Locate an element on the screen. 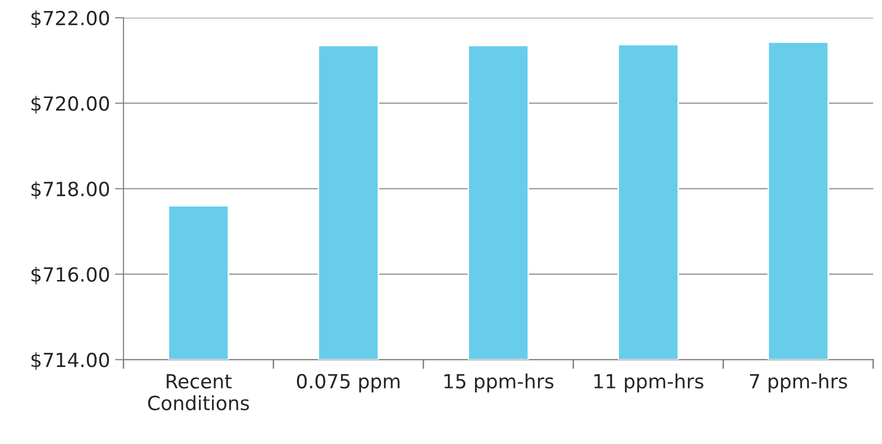 The height and width of the screenshot is (444, 882). x-tick-label: 0.075 ppm is located at coordinates (348, 383).